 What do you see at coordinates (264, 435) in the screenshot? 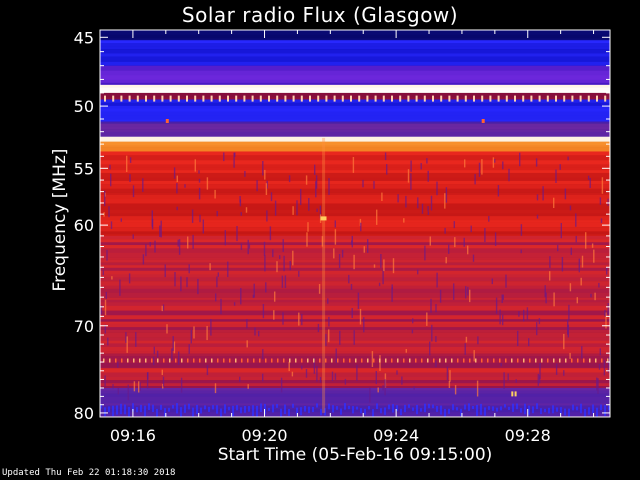
I see `x-tick-label: 09:20` at bounding box center [264, 435].